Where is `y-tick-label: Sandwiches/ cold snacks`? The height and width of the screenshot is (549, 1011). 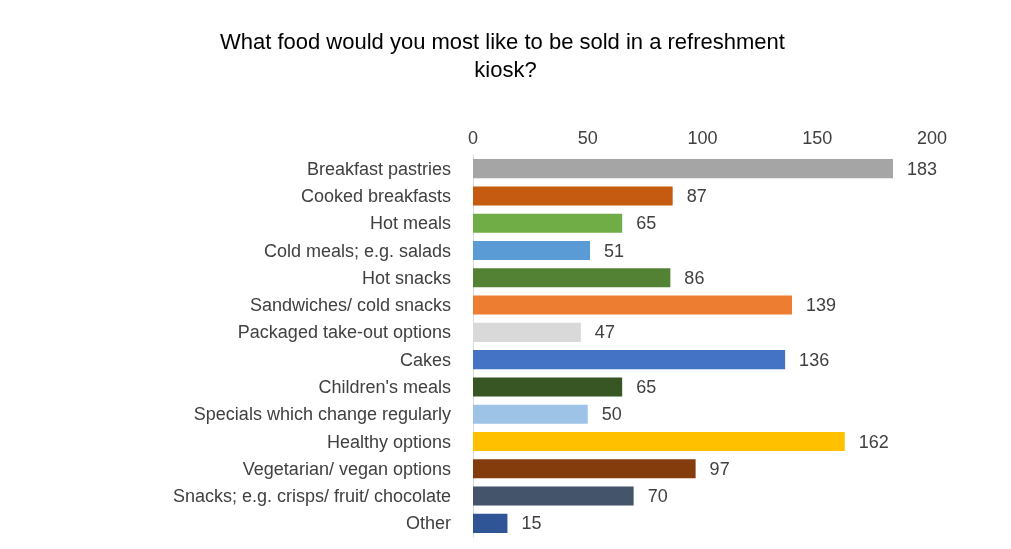
y-tick-label: Sandwiches/ cold snacks is located at coordinates (350, 305).